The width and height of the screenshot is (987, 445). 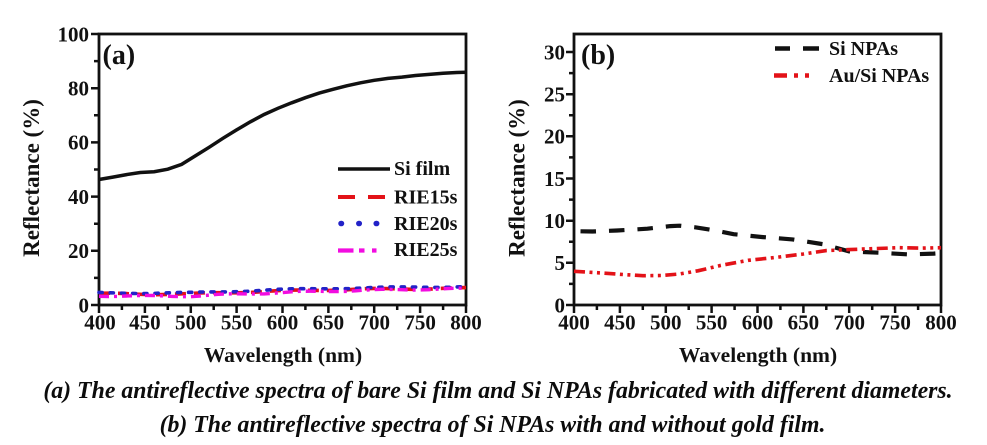 What do you see at coordinates (554, 221) in the screenshot?
I see `svg-text: 10` at bounding box center [554, 221].